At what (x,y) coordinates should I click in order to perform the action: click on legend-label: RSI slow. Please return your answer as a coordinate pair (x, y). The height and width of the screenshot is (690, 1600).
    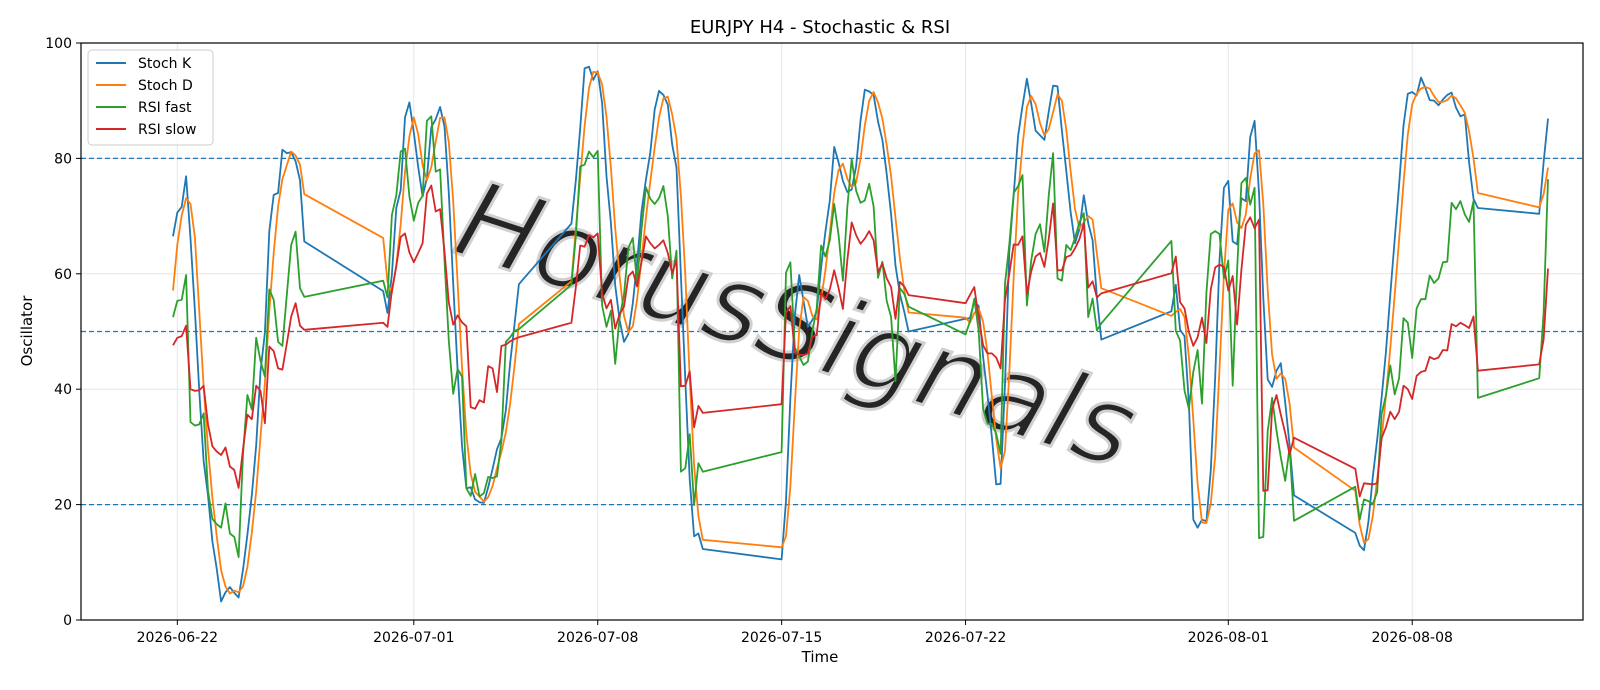
    Looking at the image, I should click on (167, 130).